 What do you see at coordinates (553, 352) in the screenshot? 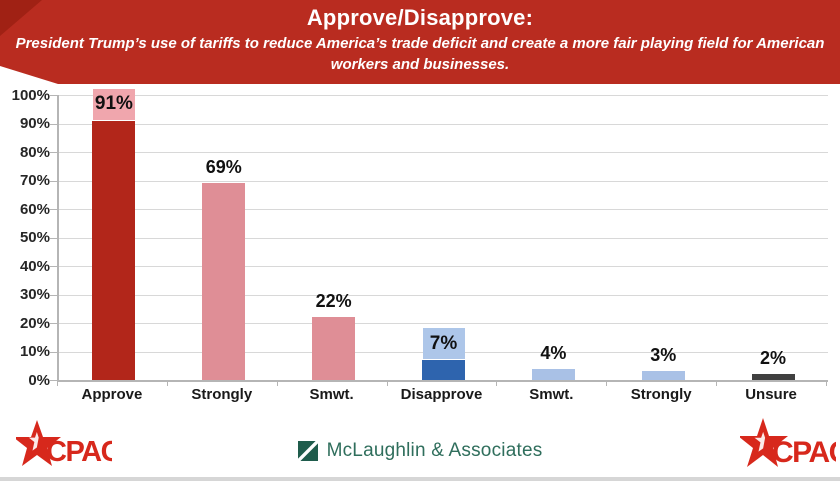
I see `bar-data-label: 4%` at bounding box center [553, 352].